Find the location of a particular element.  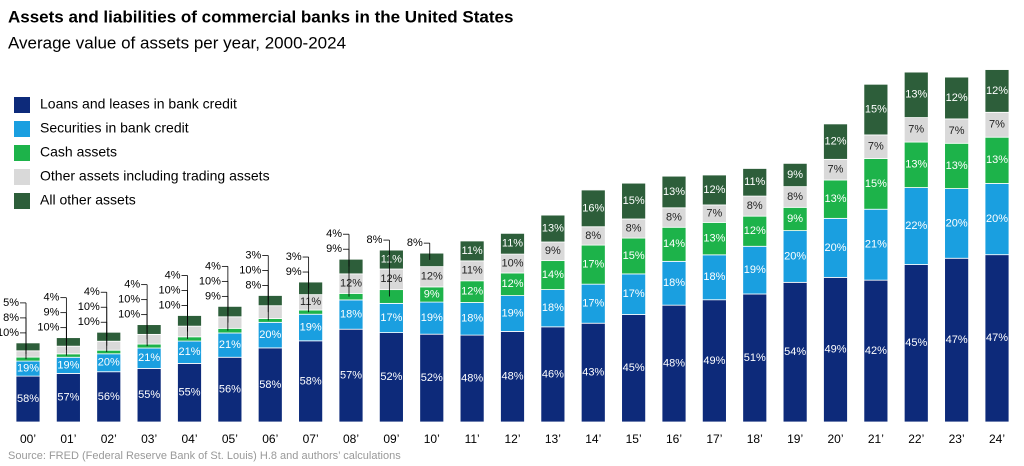

x-tick-label: 18’ is located at coordinates (755, 439).